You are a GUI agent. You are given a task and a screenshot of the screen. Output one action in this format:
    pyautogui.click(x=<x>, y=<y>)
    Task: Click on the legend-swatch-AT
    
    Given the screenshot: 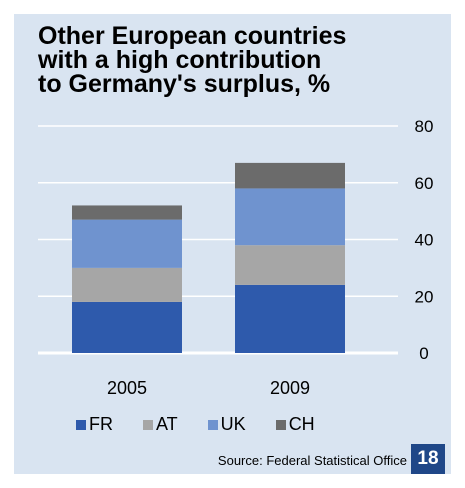 What is the action you would take?
    pyautogui.click(x=148, y=424)
    